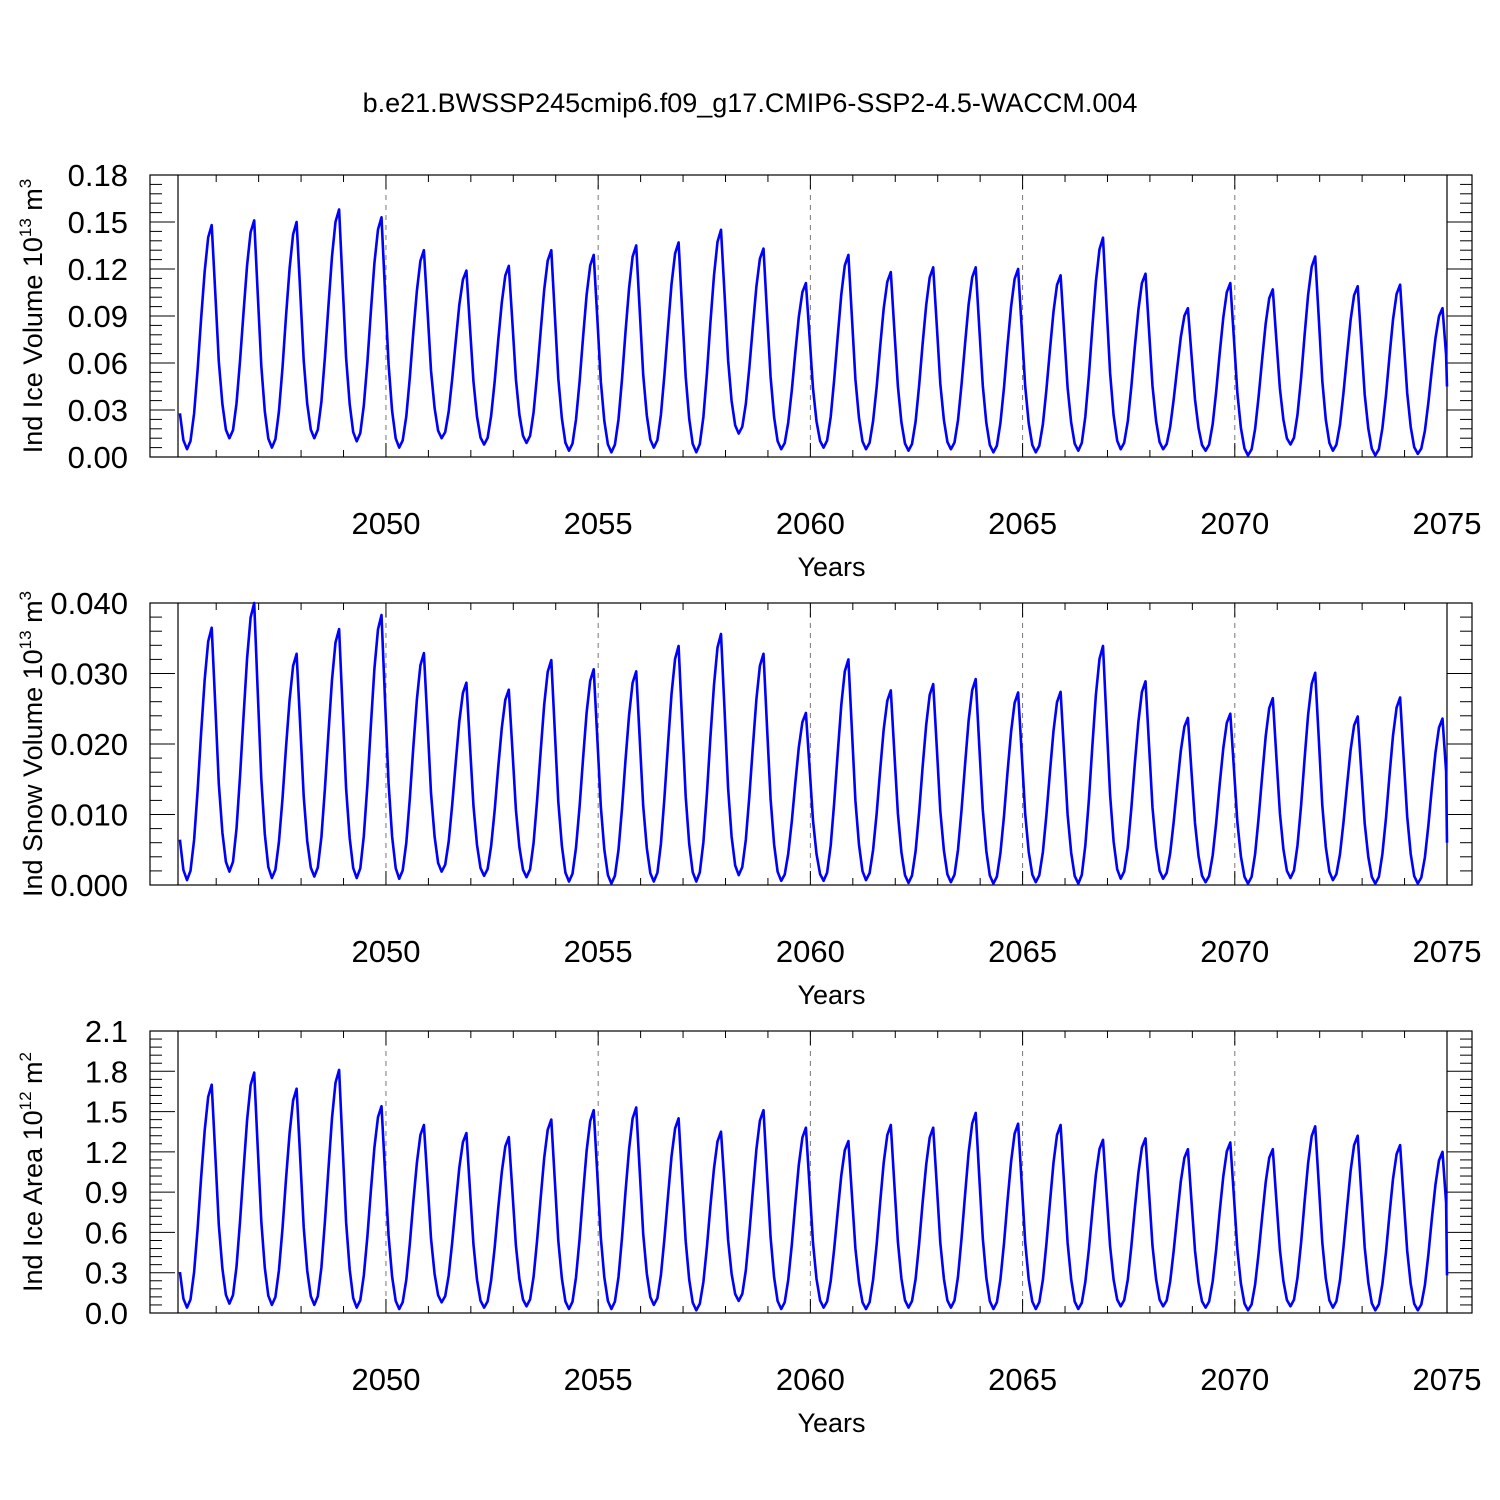 The height and width of the screenshot is (1500, 1500). What do you see at coordinates (106, 1232) in the screenshot?
I see `y-tick-label: 0.6` at bounding box center [106, 1232].